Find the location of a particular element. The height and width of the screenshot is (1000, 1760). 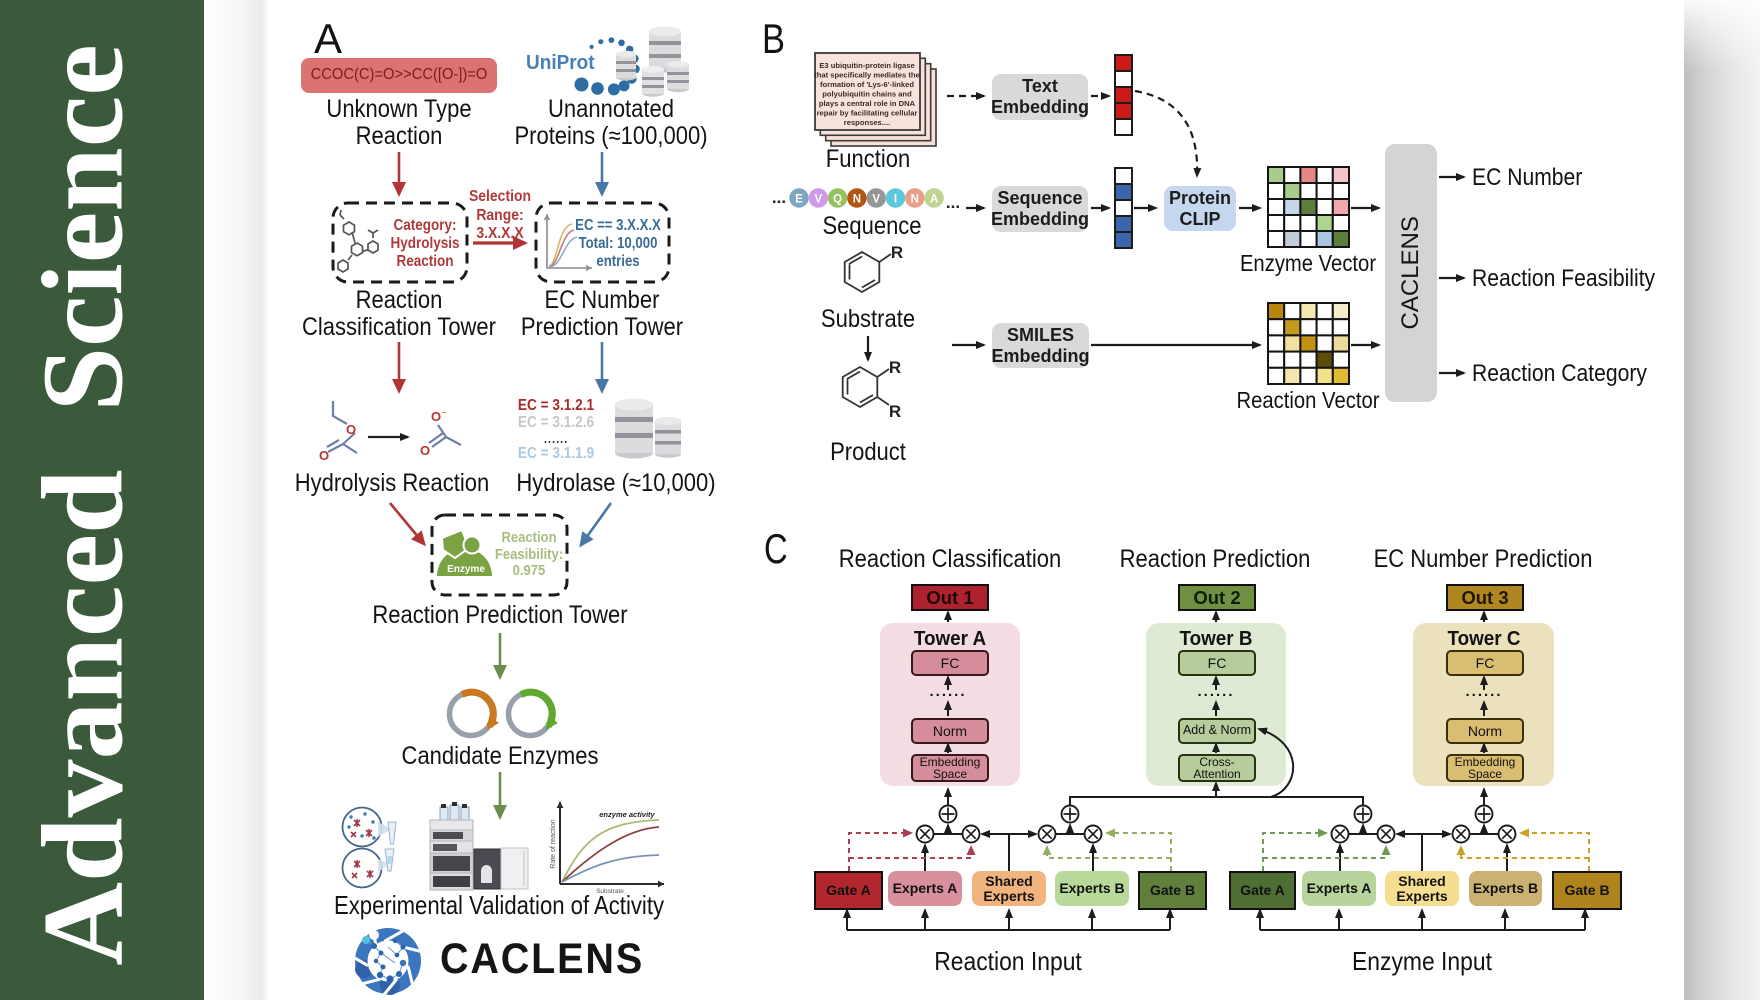

svg-text: E3 ubiquitin-protein ligase is located at coordinates (866, 65).